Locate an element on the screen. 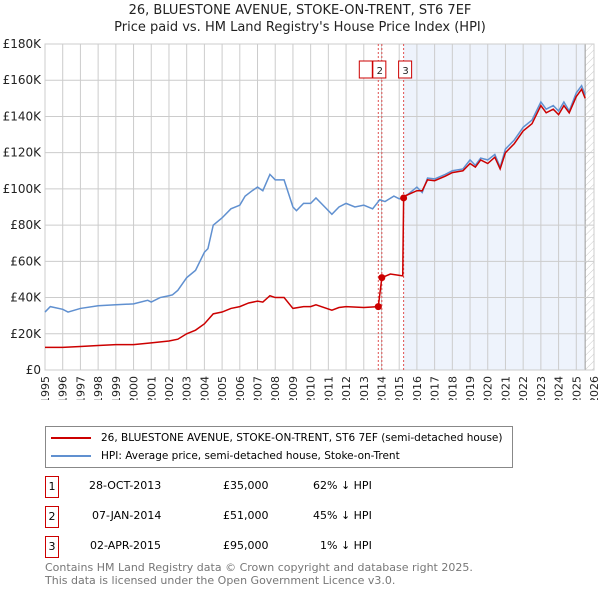 This screenshot has height=590, width=600. transaction-date: 02-APR-2015 is located at coordinates (126, 545).